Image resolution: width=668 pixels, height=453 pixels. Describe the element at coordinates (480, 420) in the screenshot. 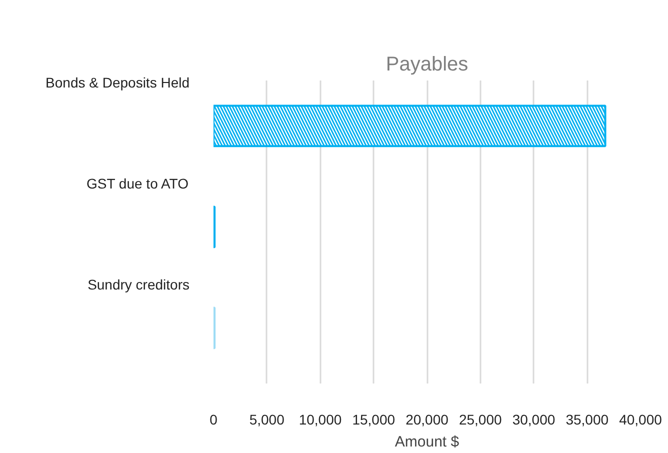

I see `x-tick-label: 25,000` at that location.